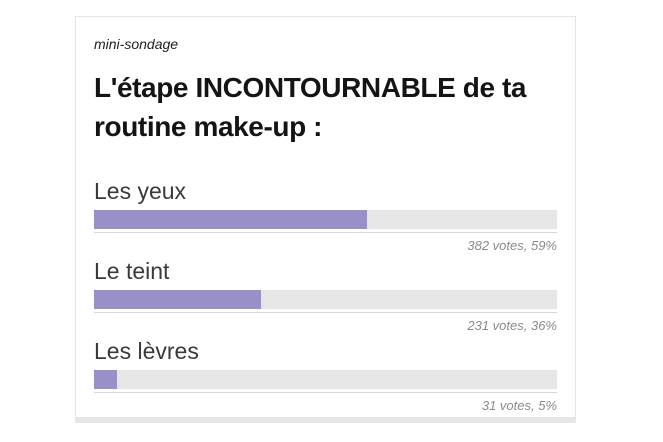 Image resolution: width=663 pixels, height=442 pixels. Describe the element at coordinates (136, 44) in the screenshot. I see `poll-kicker: mini-sondage` at that location.